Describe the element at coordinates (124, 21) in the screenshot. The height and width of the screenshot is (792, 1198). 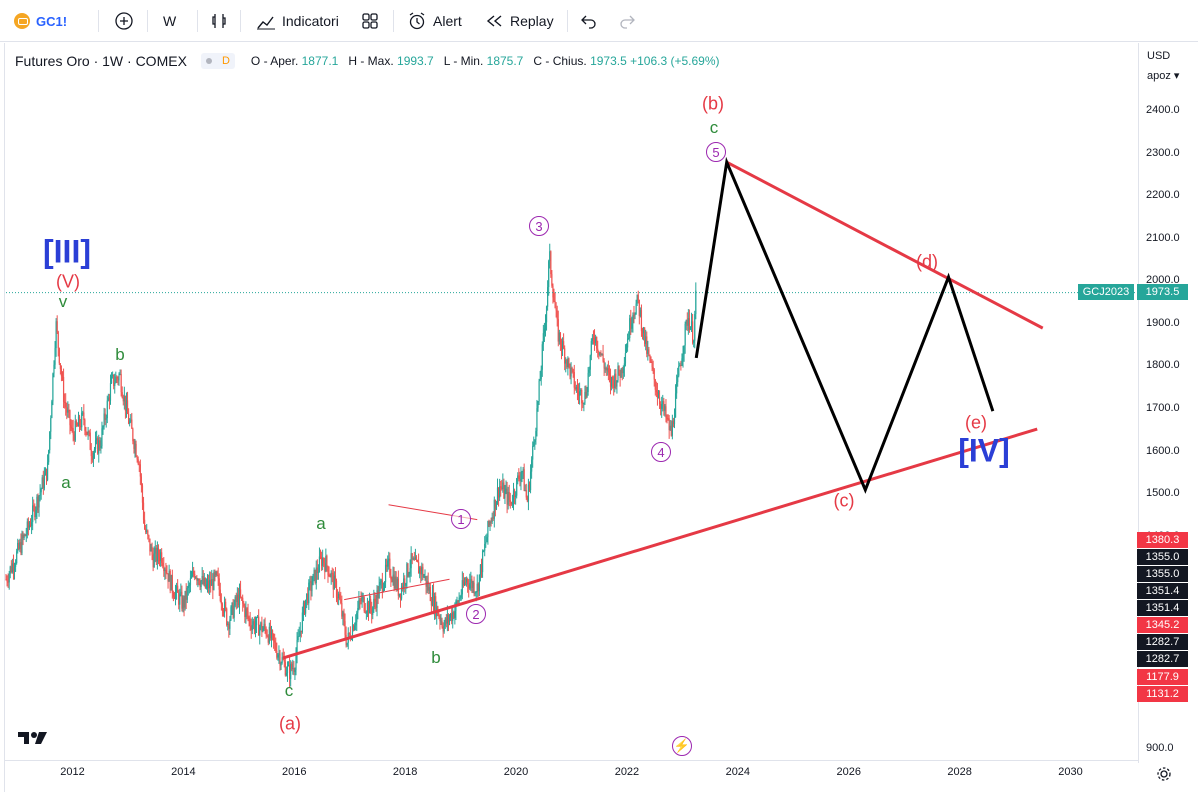
I see `add-symbol-button` at that location.